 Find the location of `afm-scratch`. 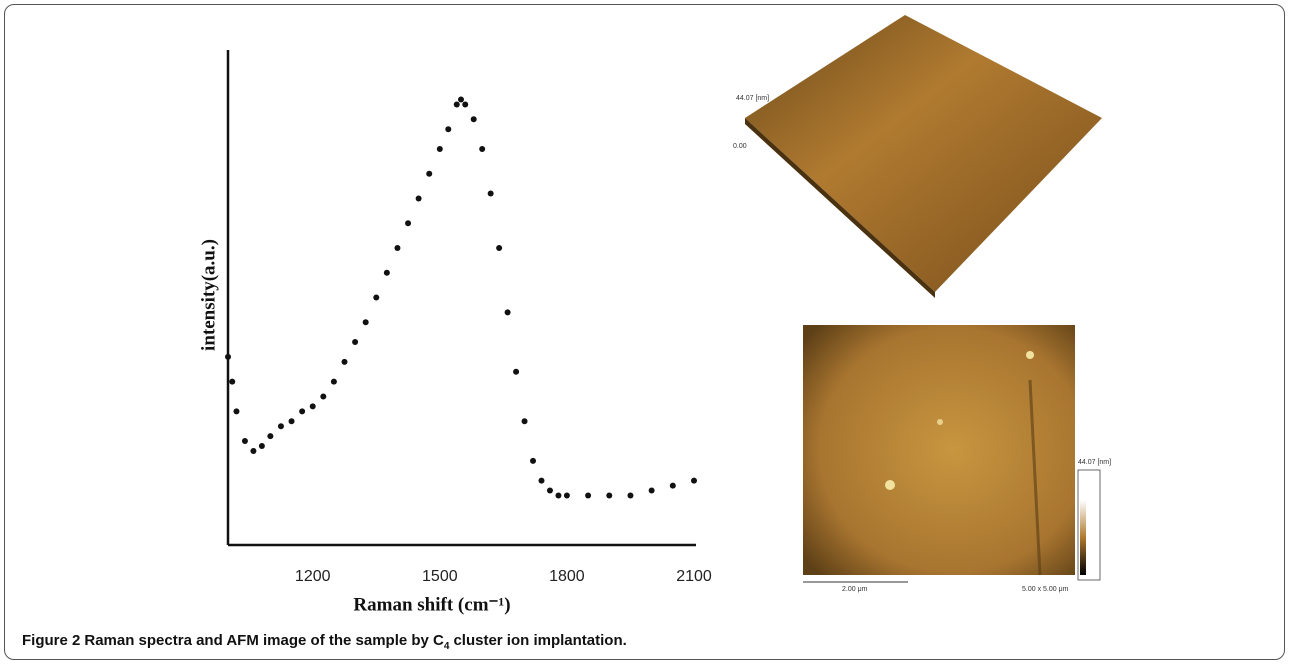

afm-scratch is located at coordinates (1035, 477).